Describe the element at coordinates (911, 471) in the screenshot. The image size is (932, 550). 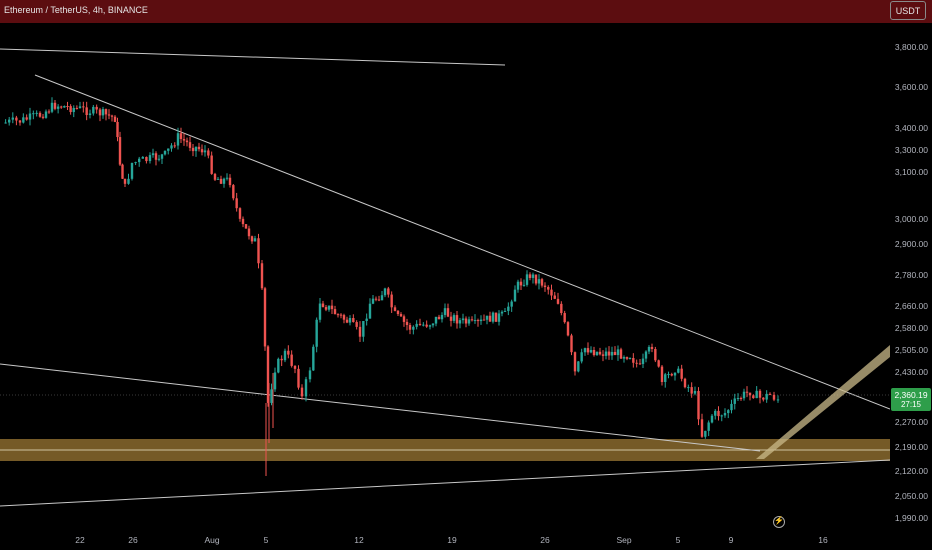
I see `price-tick: 2,120.00` at that location.